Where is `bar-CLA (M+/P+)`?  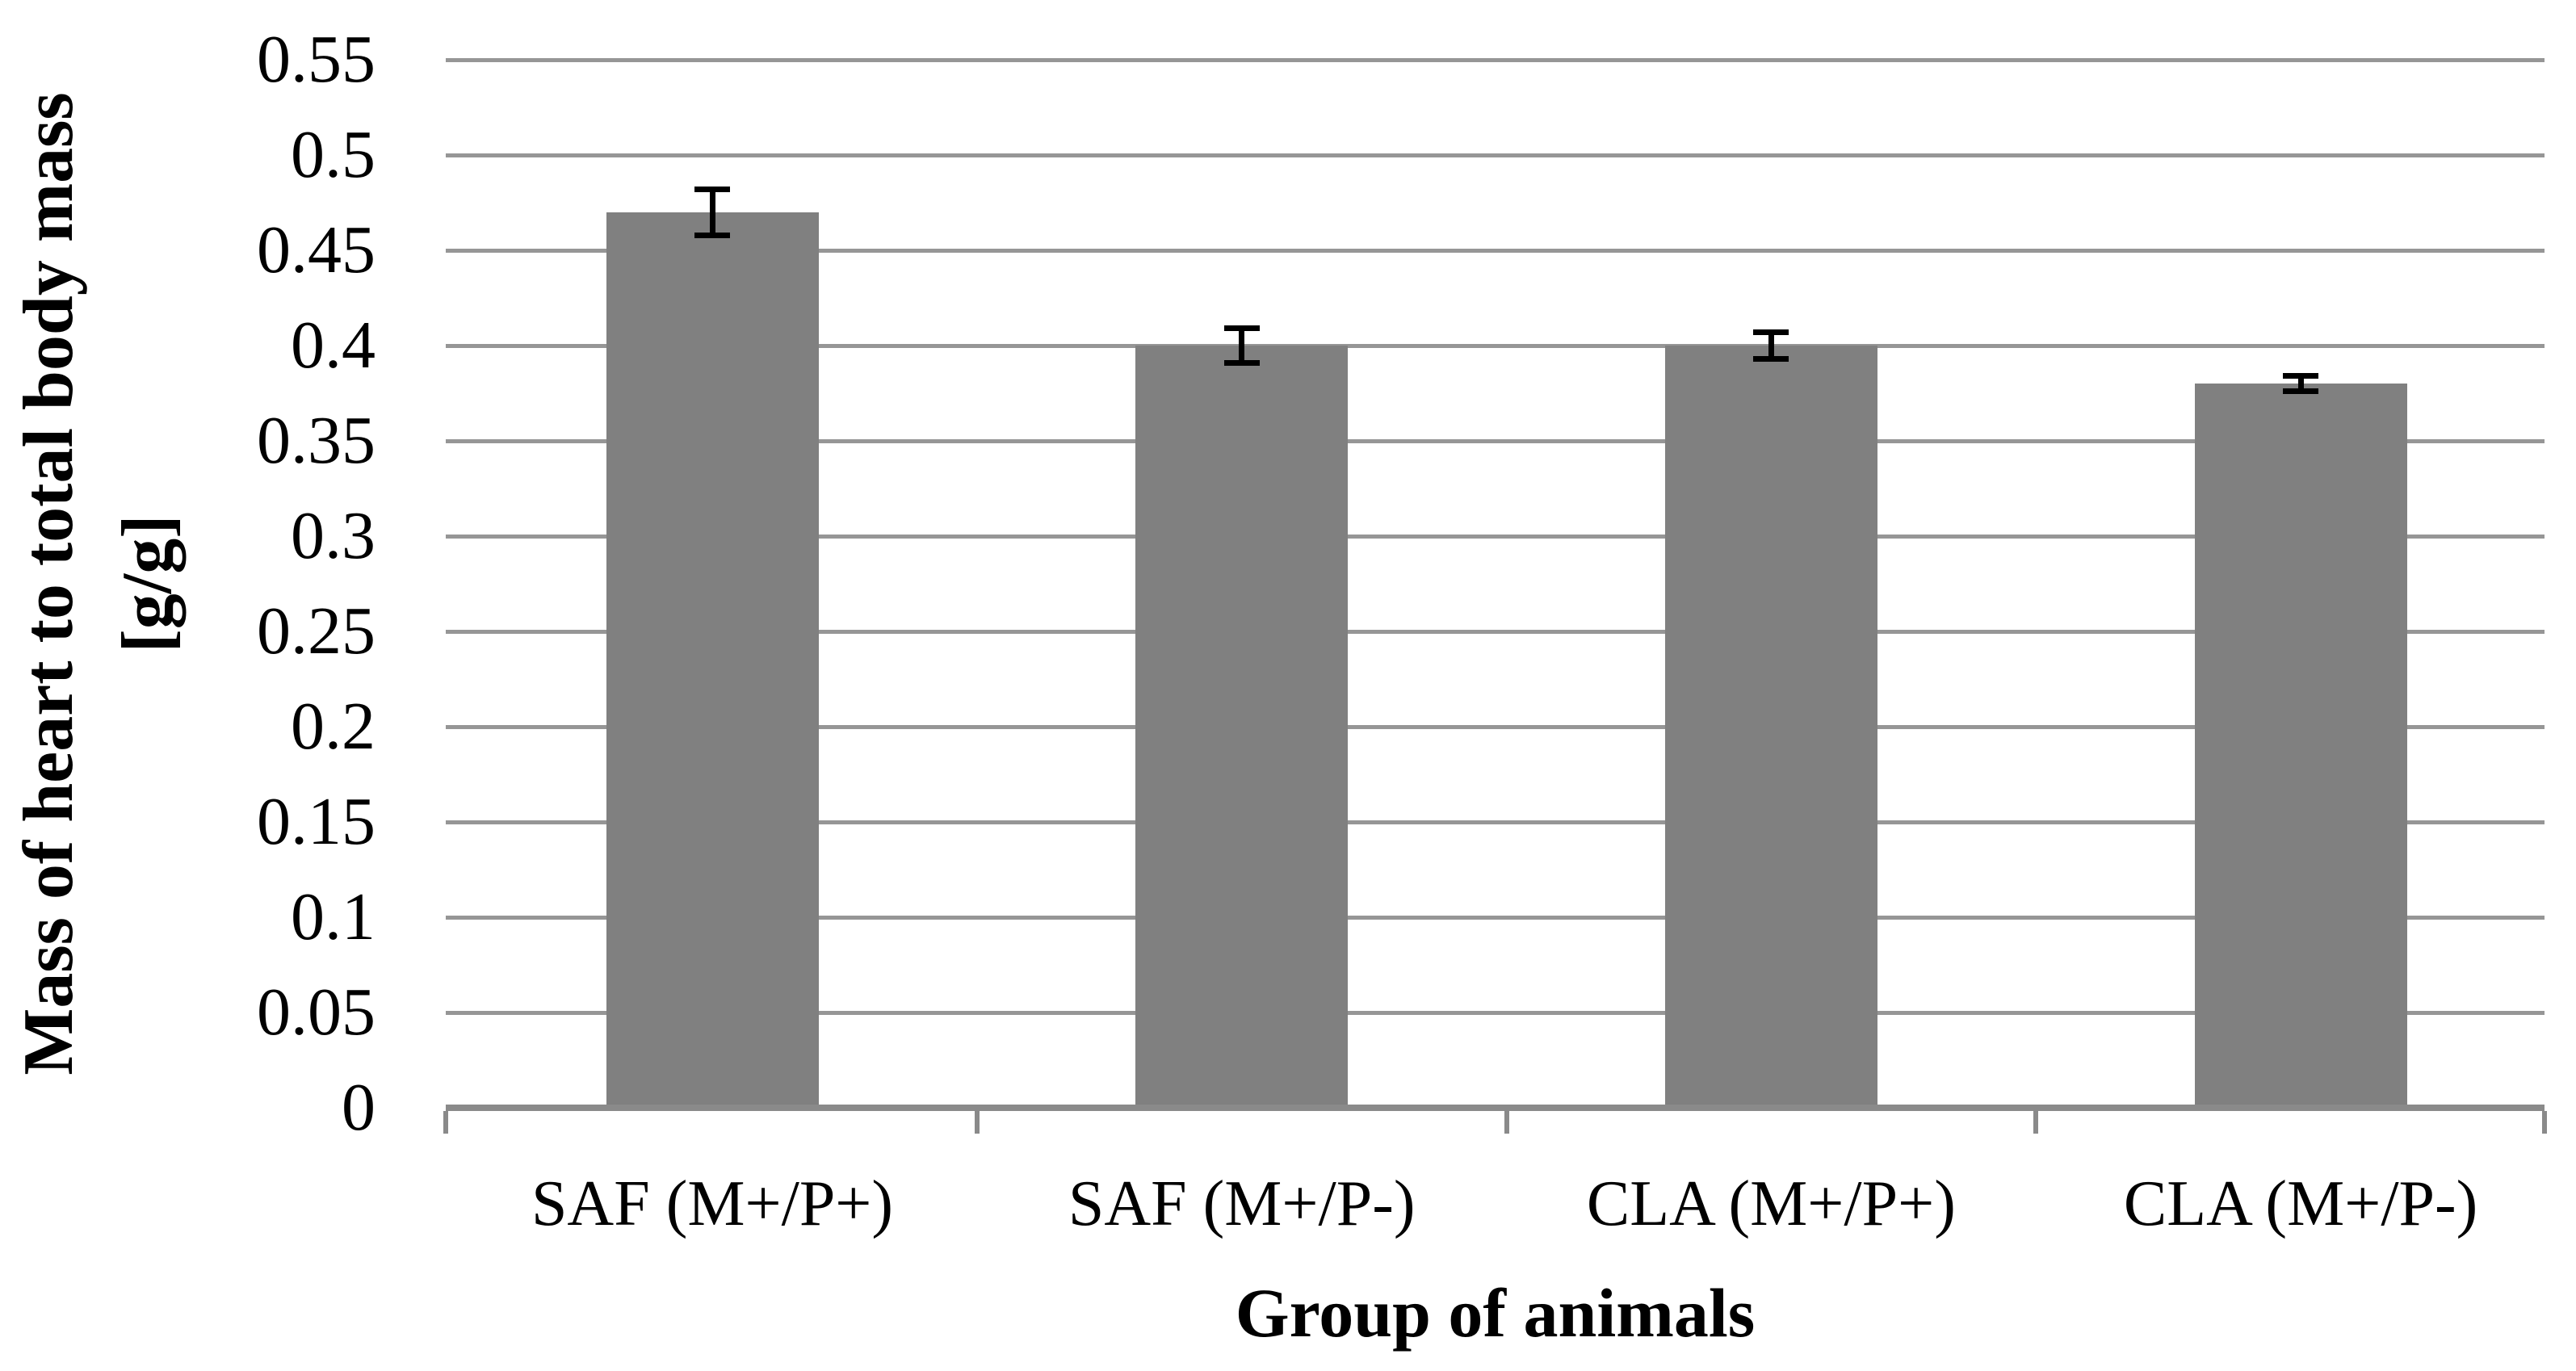
bar-CLA (M+/P+) is located at coordinates (1770, 727).